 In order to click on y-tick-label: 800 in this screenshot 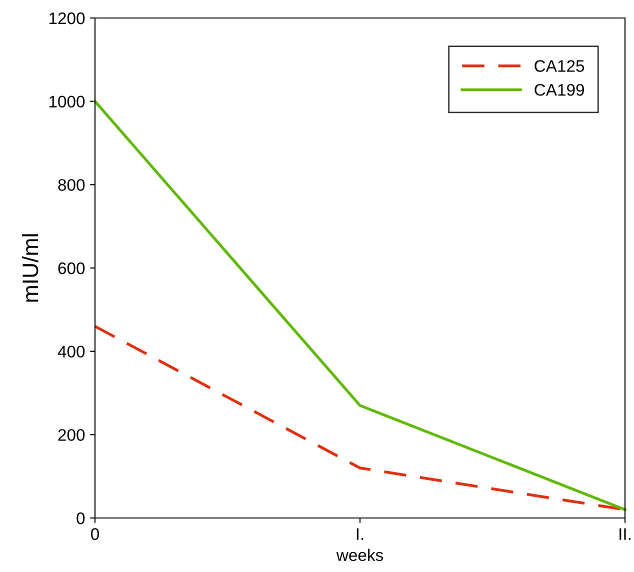, I will do `click(71, 185)`.